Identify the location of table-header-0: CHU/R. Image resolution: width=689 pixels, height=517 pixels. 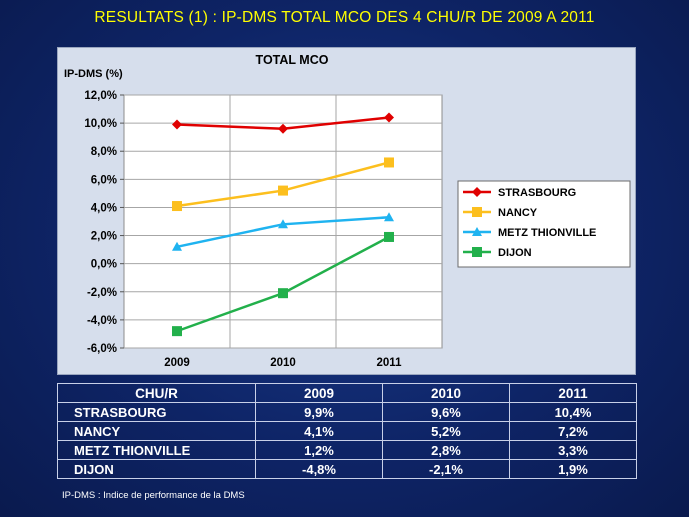
(156, 393).